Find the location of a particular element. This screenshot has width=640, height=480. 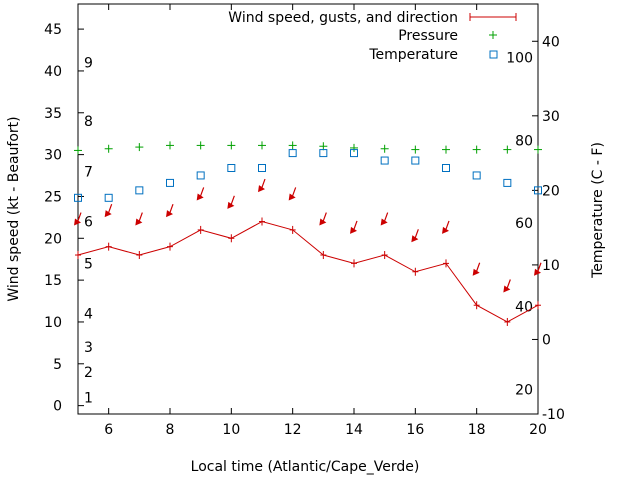

x-tick-label: 18 is located at coordinates (477, 430).